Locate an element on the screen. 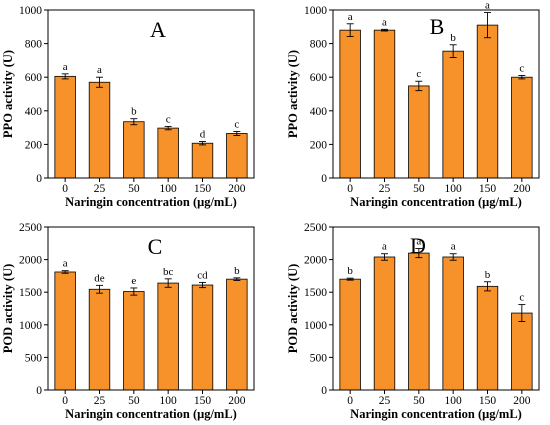  significance-letter: cd is located at coordinates (202, 275).